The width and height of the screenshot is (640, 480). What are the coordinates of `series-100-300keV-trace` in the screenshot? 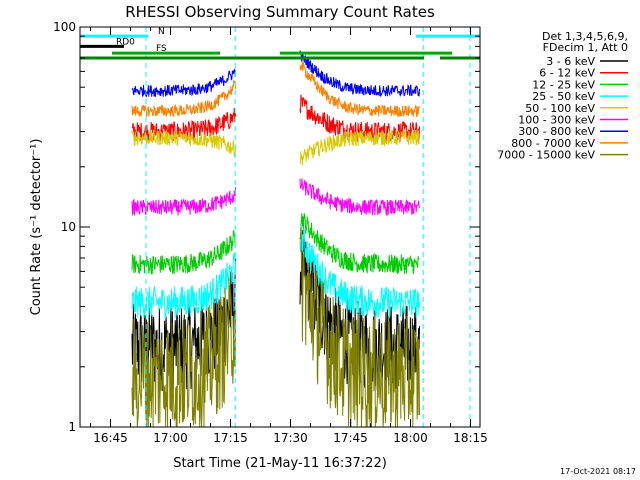 It's located at (276, 197).